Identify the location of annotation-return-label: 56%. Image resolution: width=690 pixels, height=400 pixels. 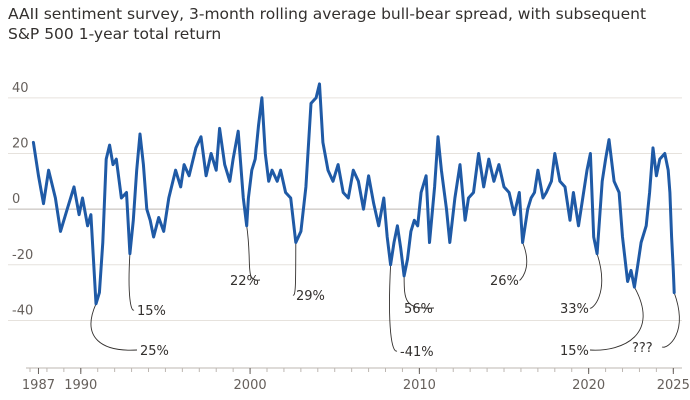
(418, 309).